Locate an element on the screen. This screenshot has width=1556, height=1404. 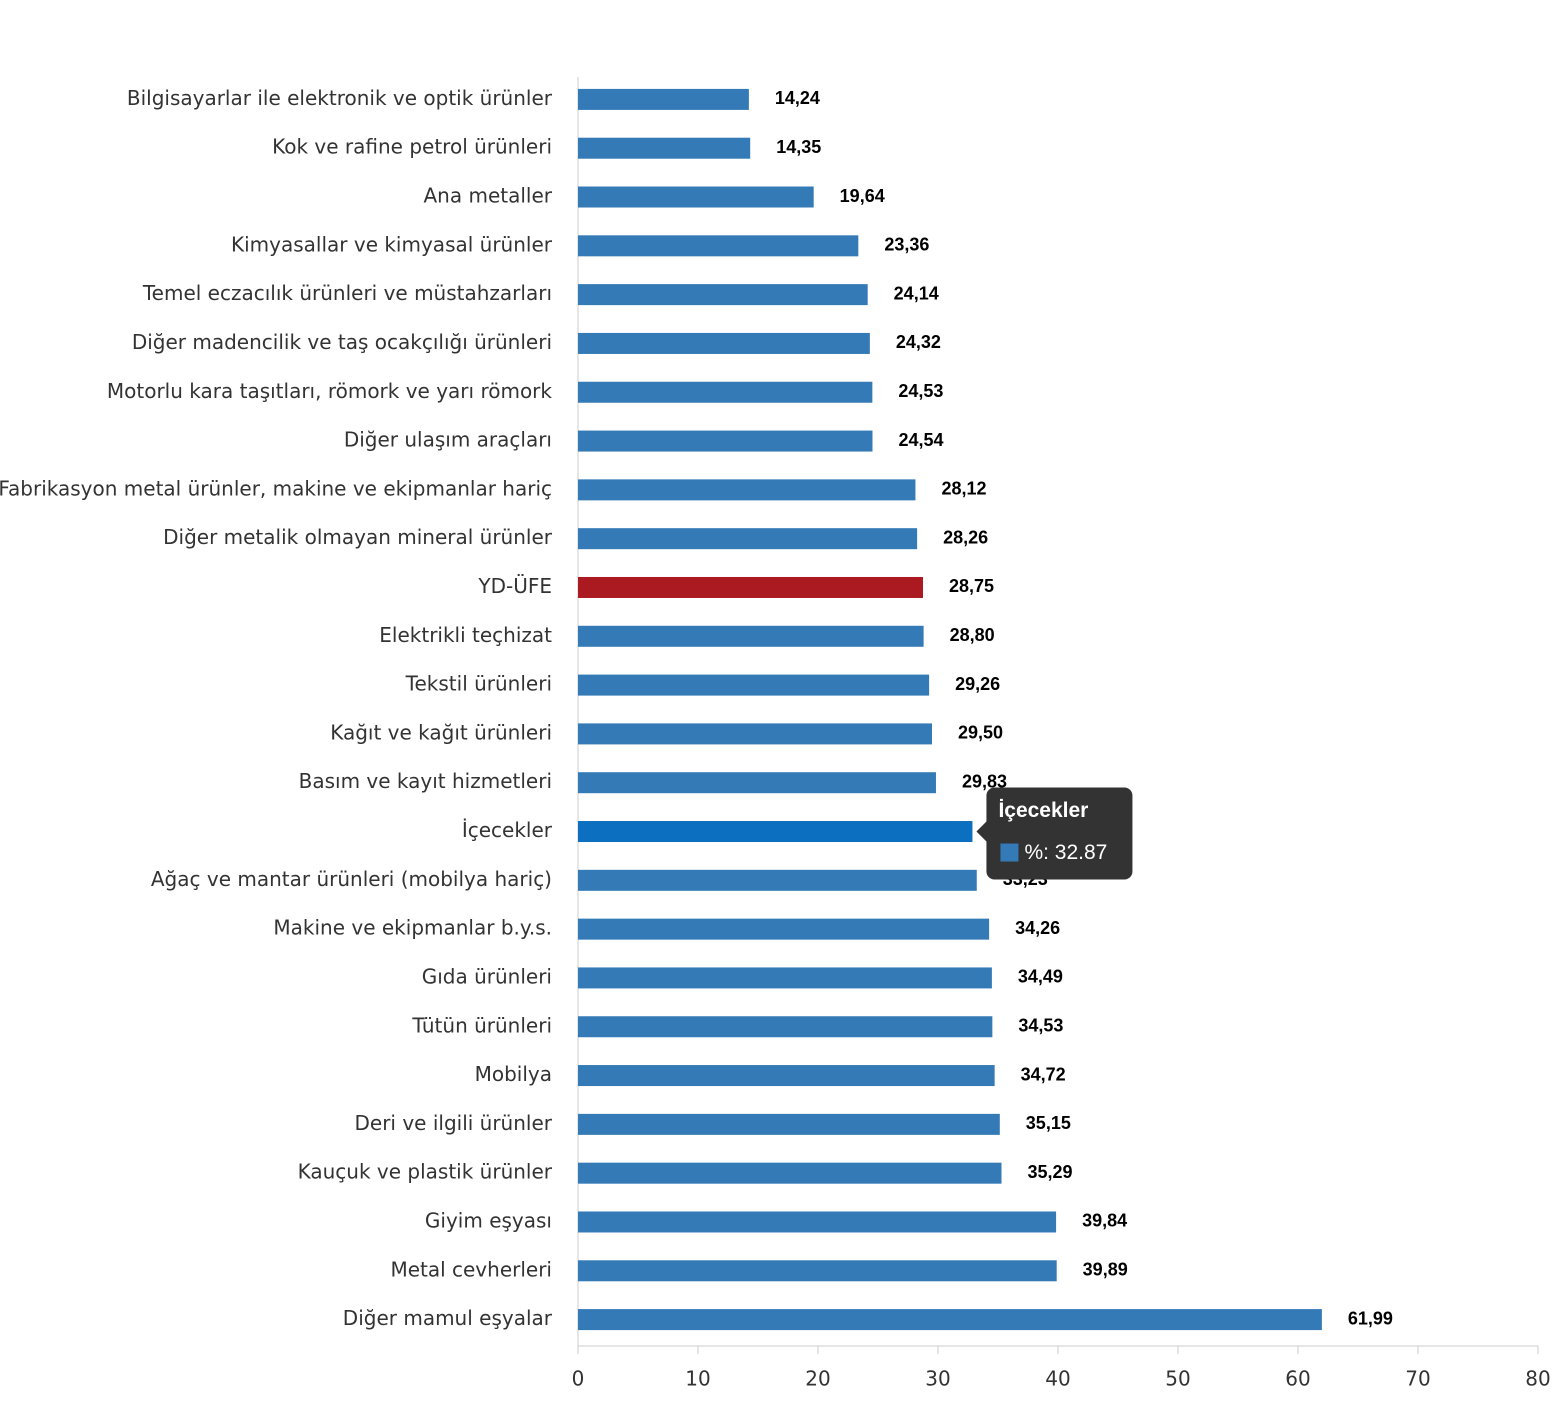
value-label: 14,24 is located at coordinates (797, 98).